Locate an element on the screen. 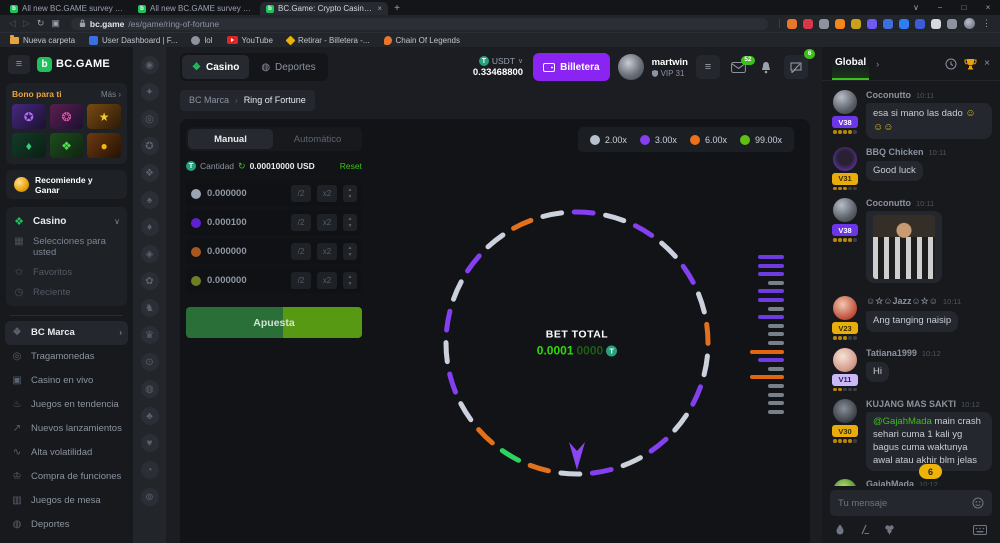  reading-list-icon: ▣ is located at coordinates (55, 23).